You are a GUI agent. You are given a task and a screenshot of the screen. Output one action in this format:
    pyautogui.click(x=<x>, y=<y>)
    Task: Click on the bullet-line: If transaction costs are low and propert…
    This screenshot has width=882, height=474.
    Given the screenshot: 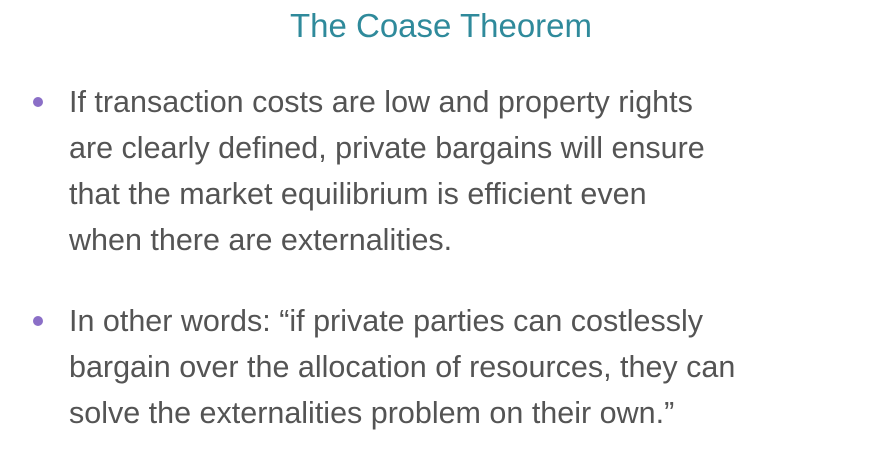 What is the action you would take?
    pyautogui.click(x=381, y=102)
    